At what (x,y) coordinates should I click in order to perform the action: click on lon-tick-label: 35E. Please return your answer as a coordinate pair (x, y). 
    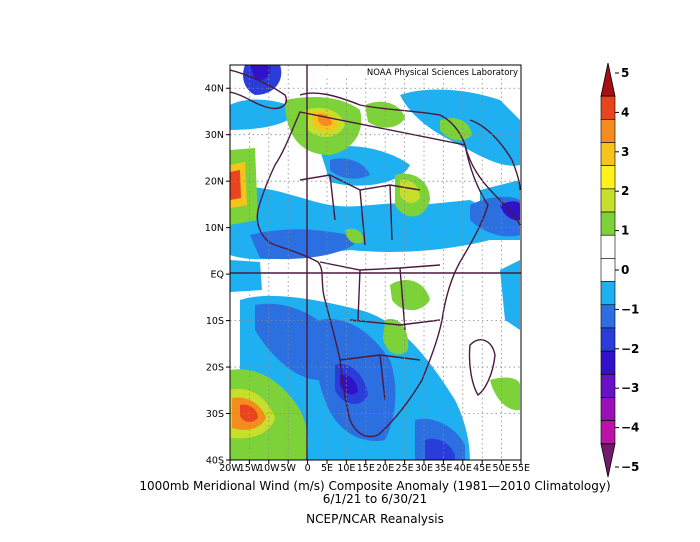
    Looking at the image, I should click on (443, 468).